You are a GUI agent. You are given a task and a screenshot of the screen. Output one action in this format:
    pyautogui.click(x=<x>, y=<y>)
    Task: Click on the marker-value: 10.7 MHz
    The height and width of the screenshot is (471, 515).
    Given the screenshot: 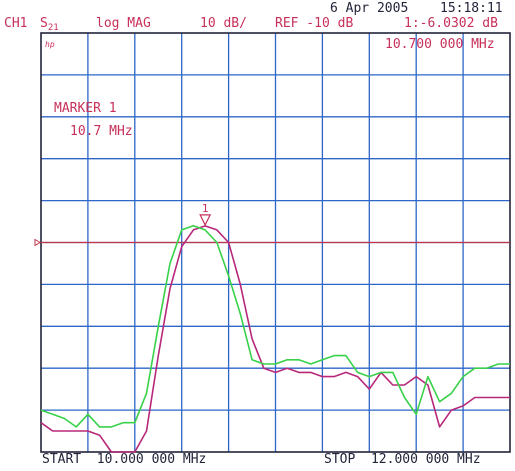 What is the action you would take?
    pyautogui.click(x=101, y=131)
    